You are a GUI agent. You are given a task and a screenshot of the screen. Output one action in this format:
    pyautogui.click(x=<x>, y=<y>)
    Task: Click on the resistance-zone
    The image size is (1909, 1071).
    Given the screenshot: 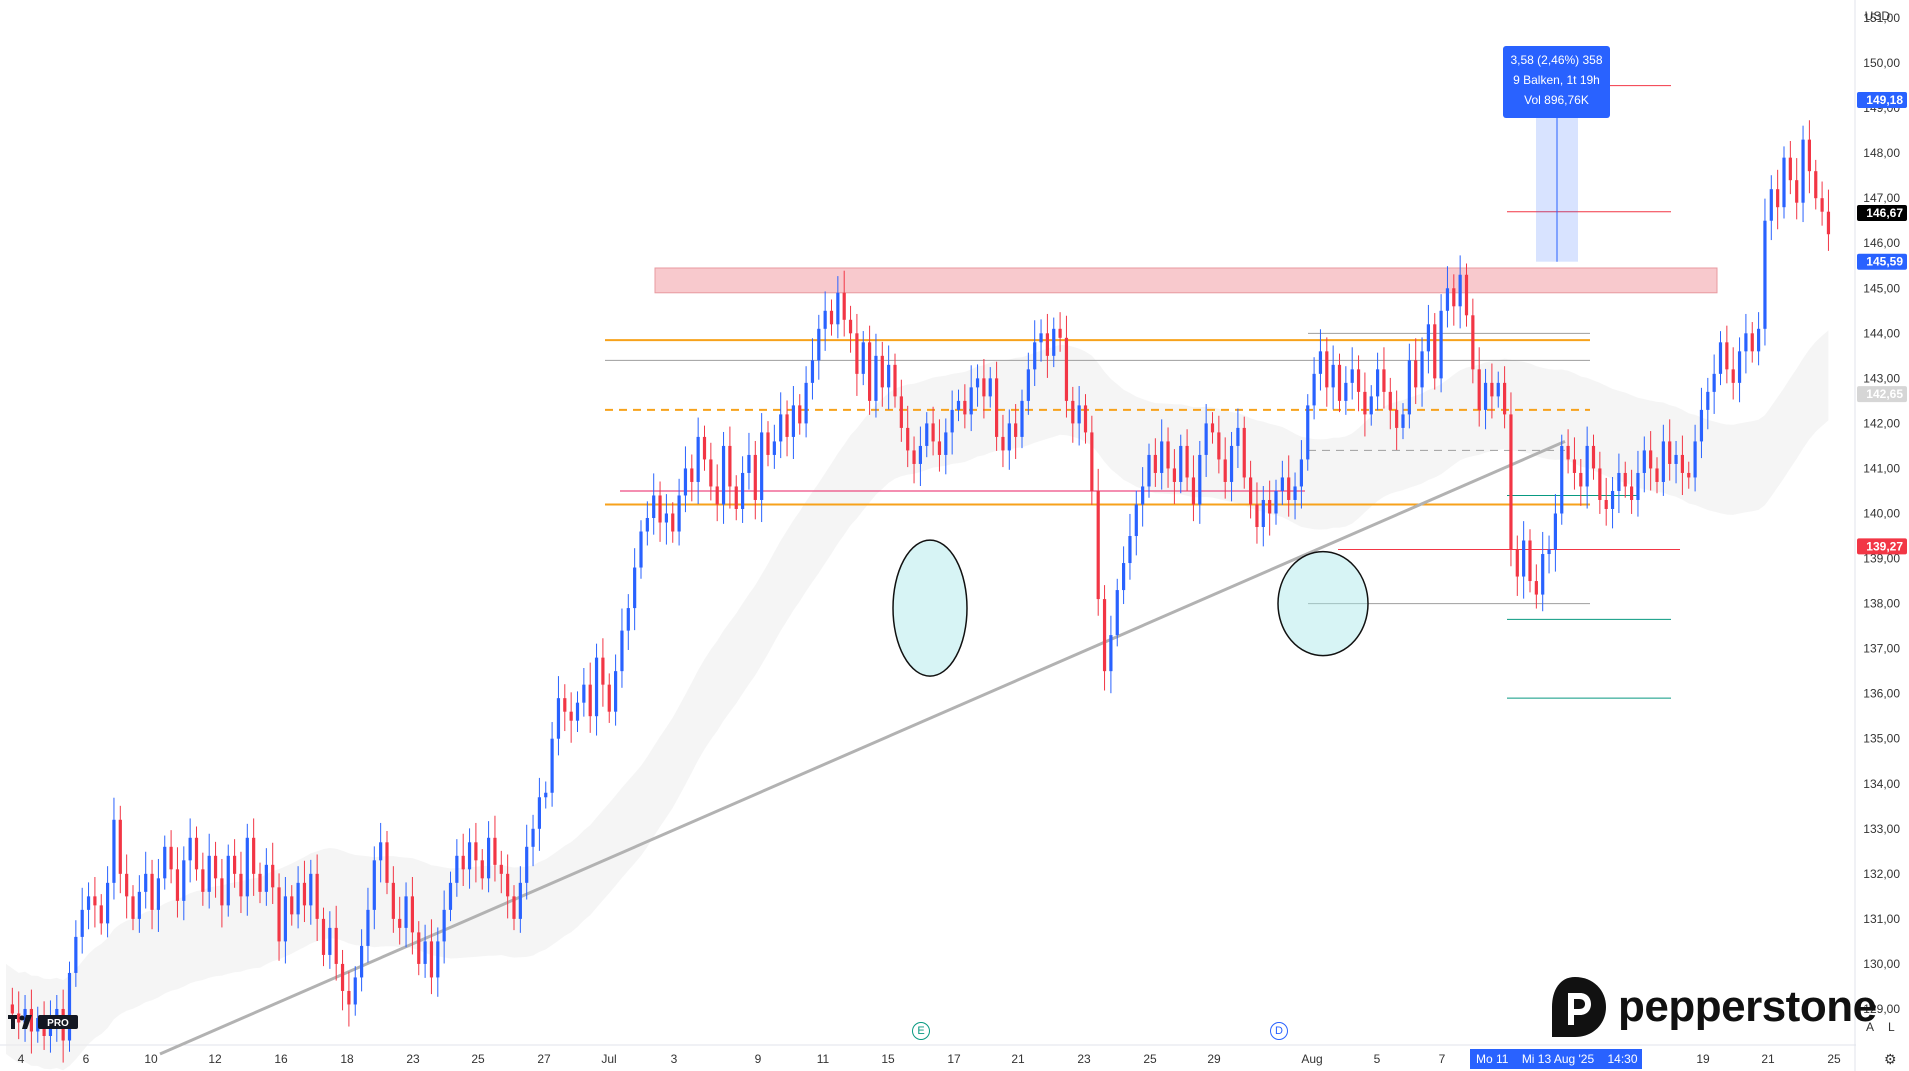 What is the action you would take?
    pyautogui.click(x=1186, y=280)
    